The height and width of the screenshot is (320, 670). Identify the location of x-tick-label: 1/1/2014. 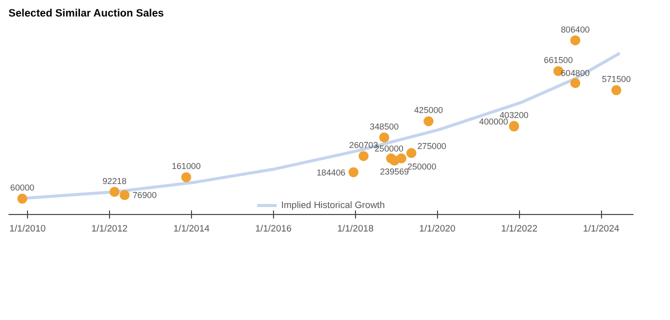
(191, 229).